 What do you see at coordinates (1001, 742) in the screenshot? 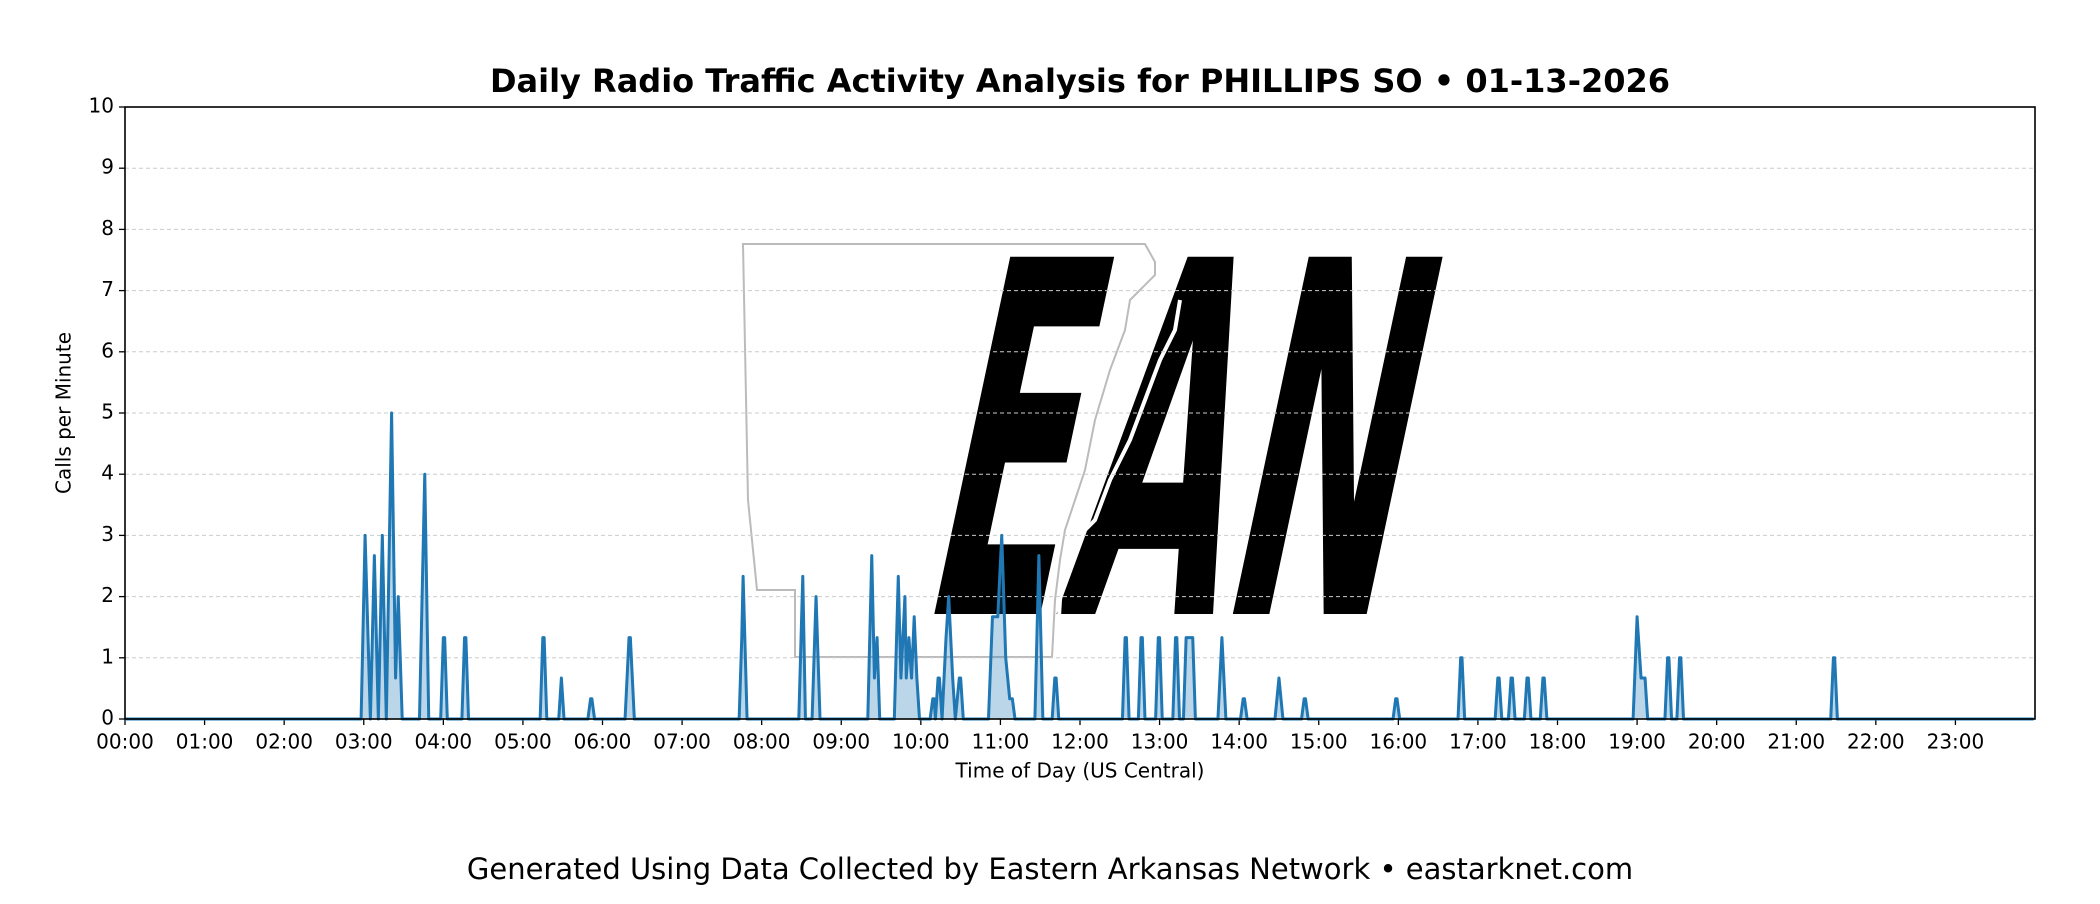
I see `x-tick-label: 11:00` at bounding box center [1001, 742].